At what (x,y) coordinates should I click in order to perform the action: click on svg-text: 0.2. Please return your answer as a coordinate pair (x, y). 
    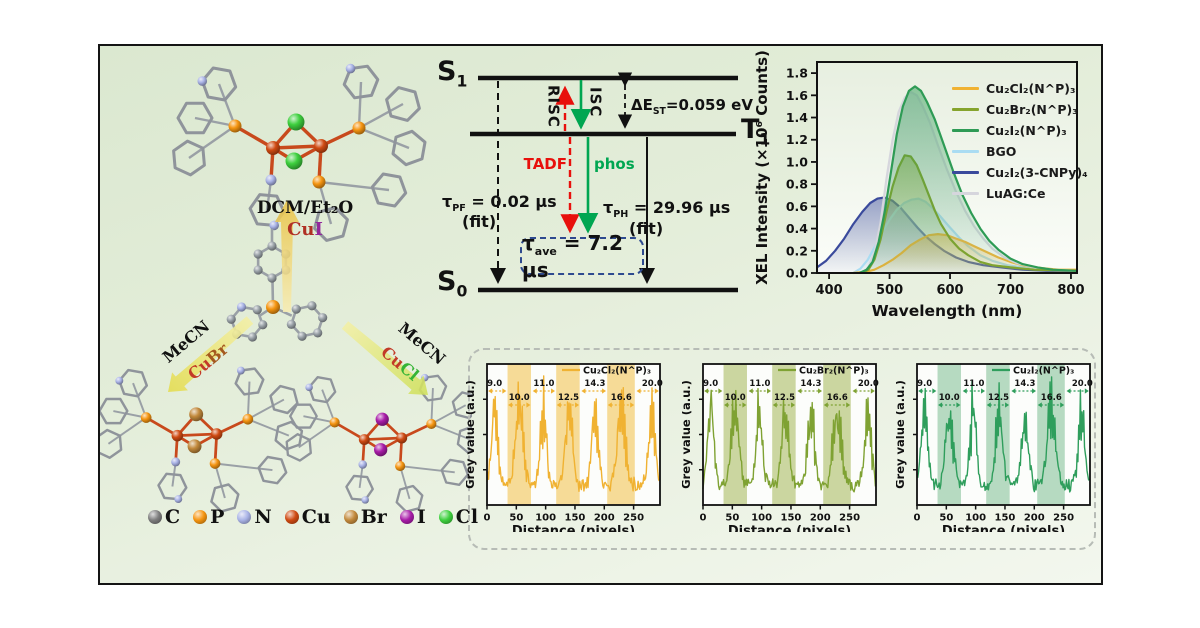
    Looking at the image, I should click on (797, 250).